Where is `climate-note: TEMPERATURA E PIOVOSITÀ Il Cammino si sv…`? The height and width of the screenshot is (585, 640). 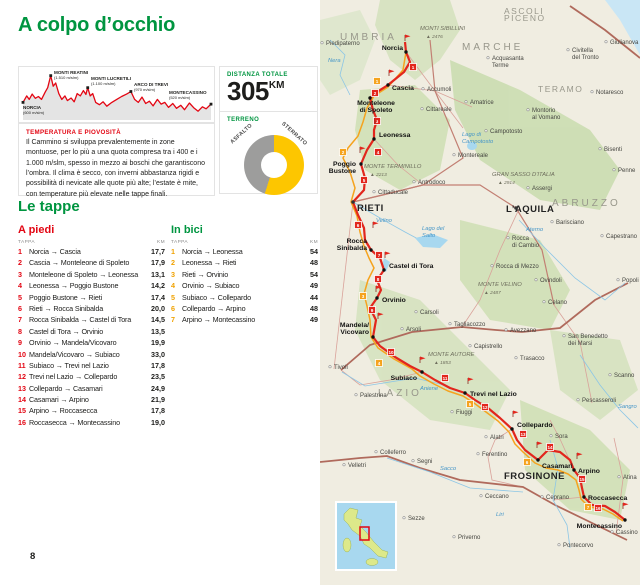 climate-note: TEMPERATURA E PIOVOSITÀ Il Cammino si sv… is located at coordinates (116, 160).